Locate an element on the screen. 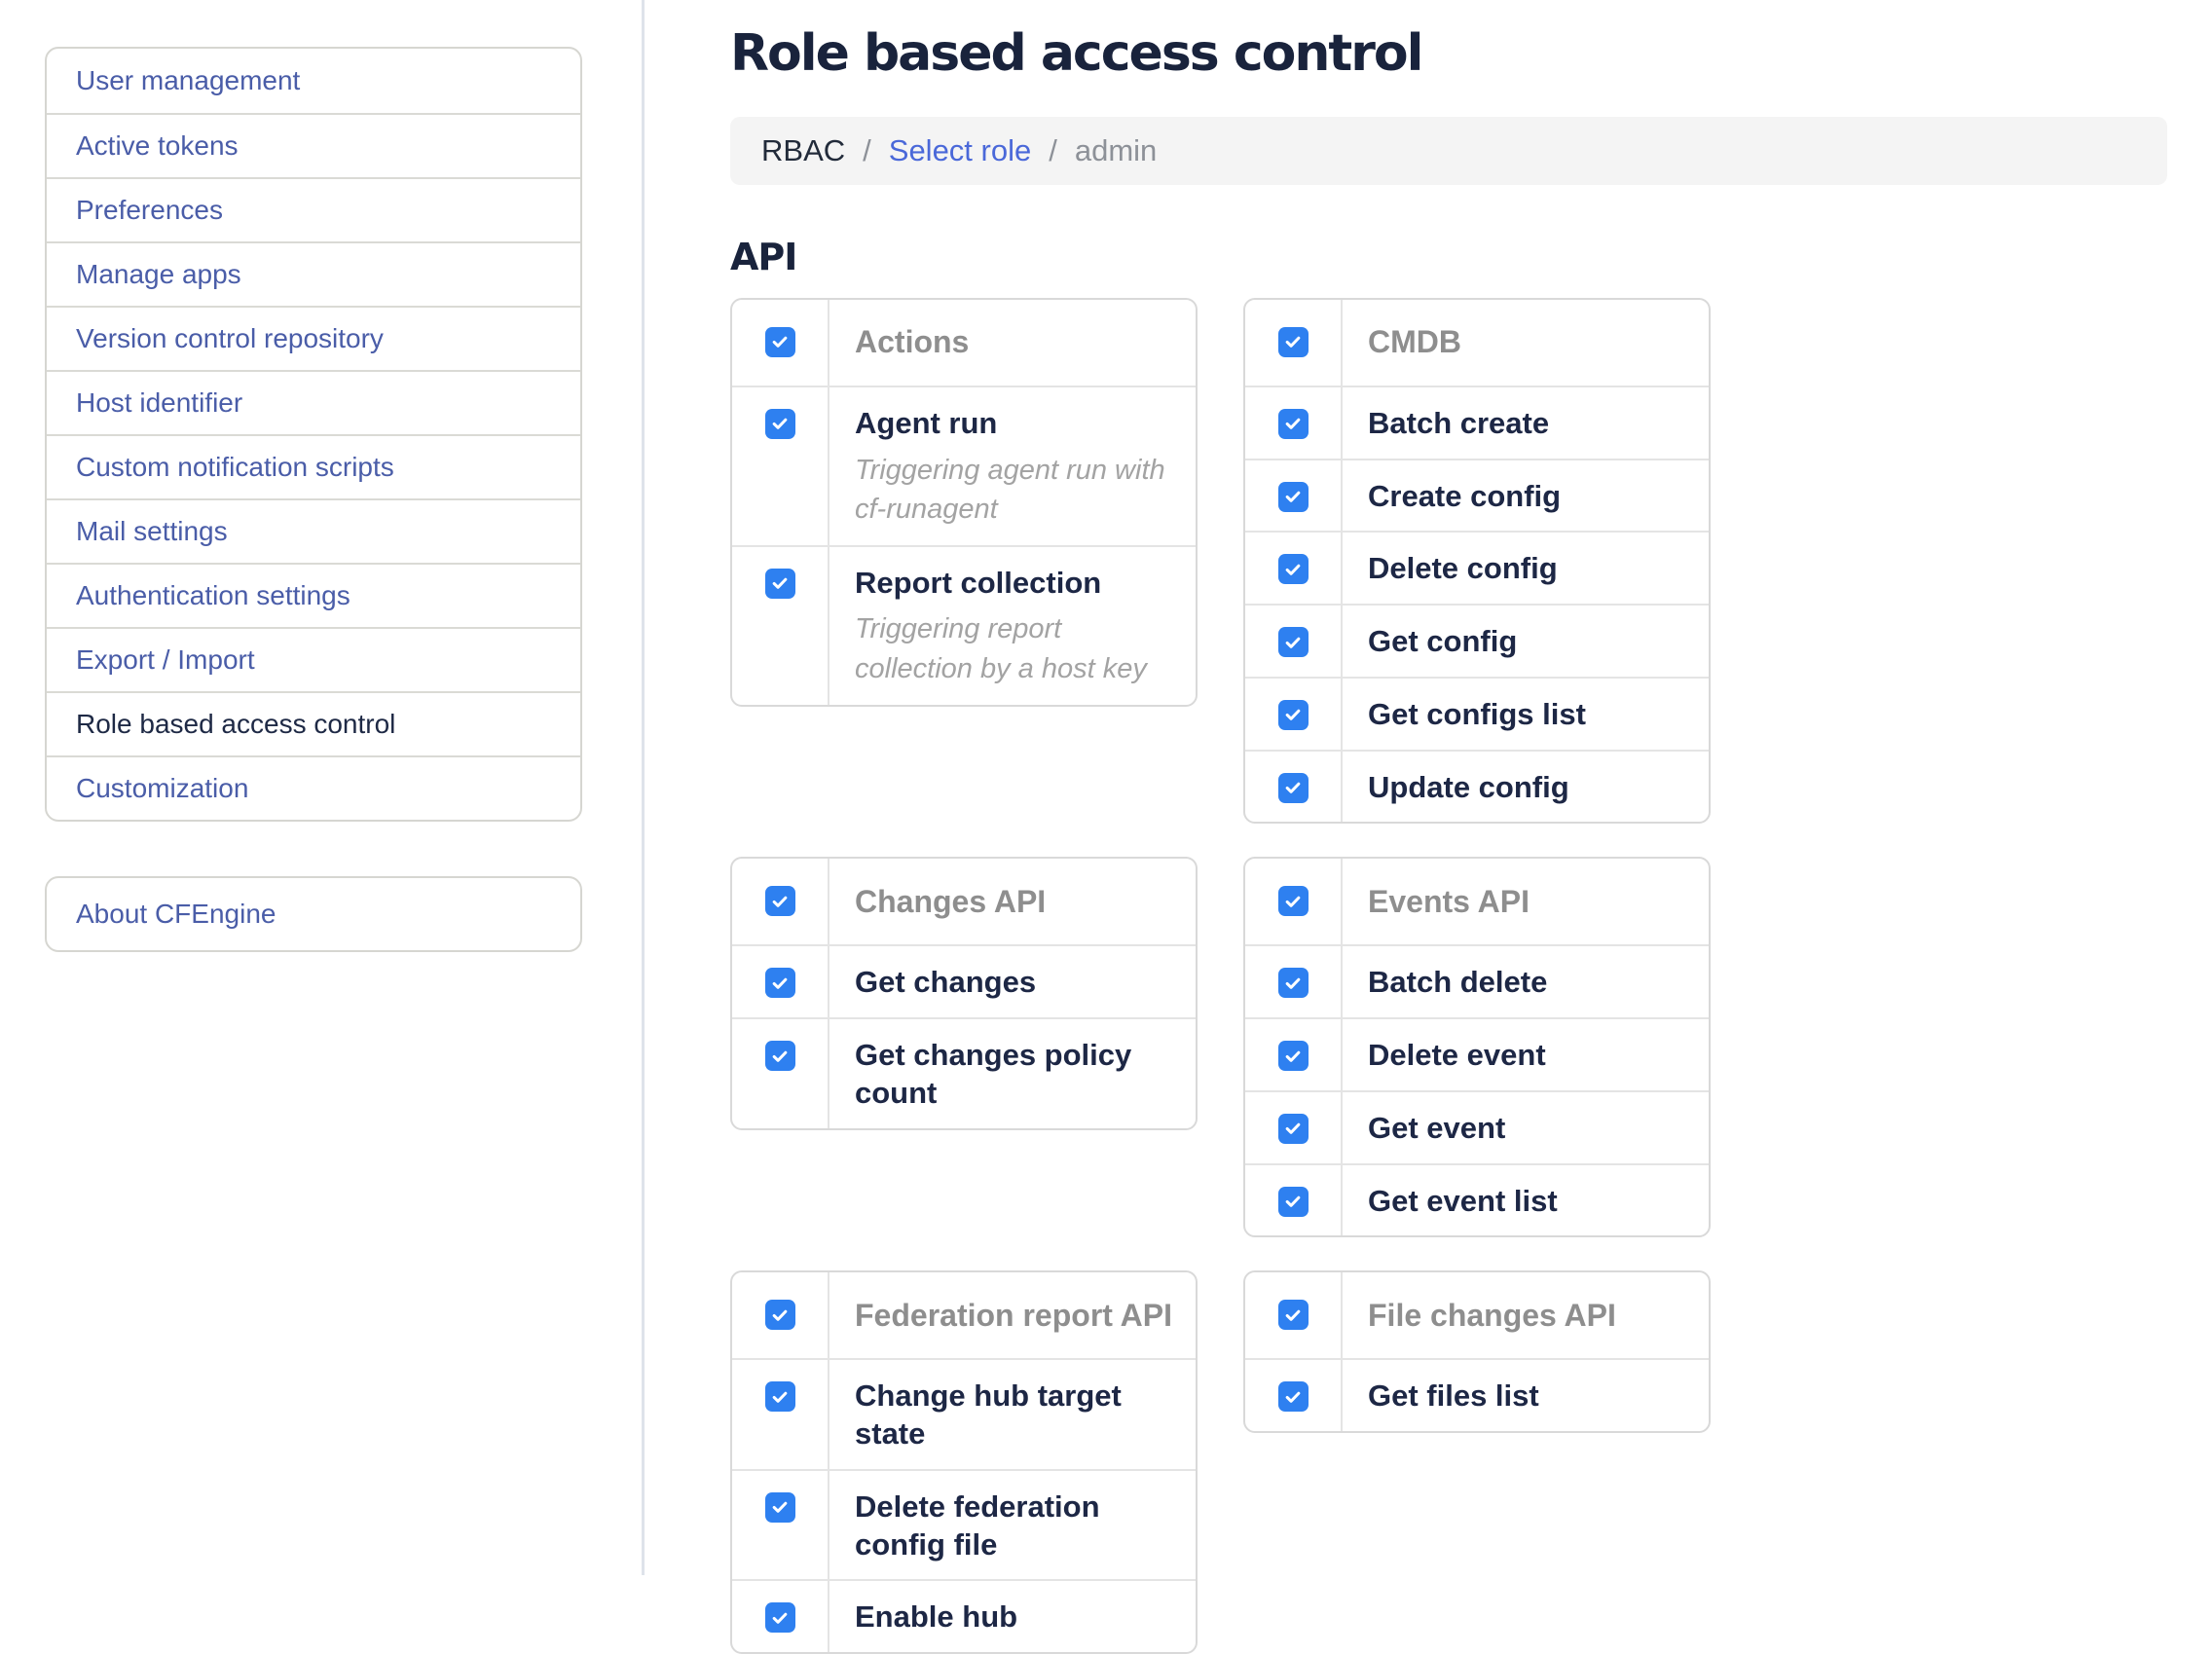 The height and width of the screenshot is (1654, 2212). permission-label-cell: Get files list is located at coordinates (1526, 1395).